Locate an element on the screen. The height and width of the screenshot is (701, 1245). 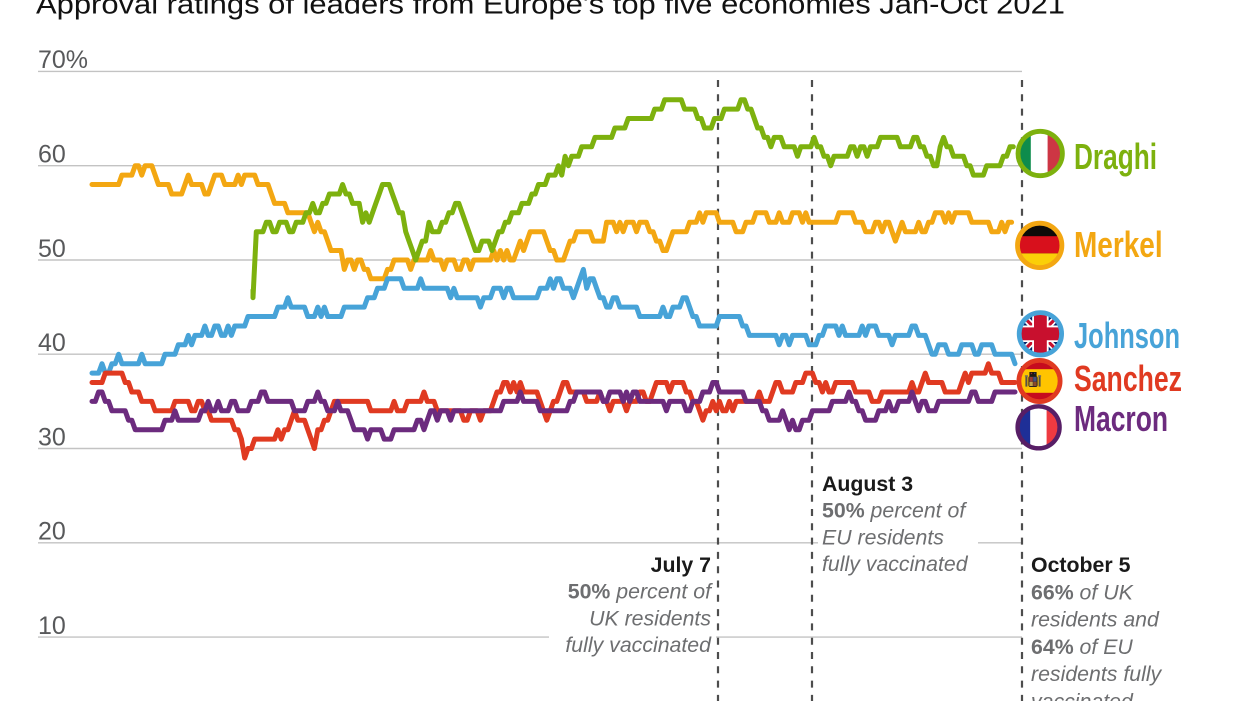
svg-text: Macron is located at coordinates (1121, 418).